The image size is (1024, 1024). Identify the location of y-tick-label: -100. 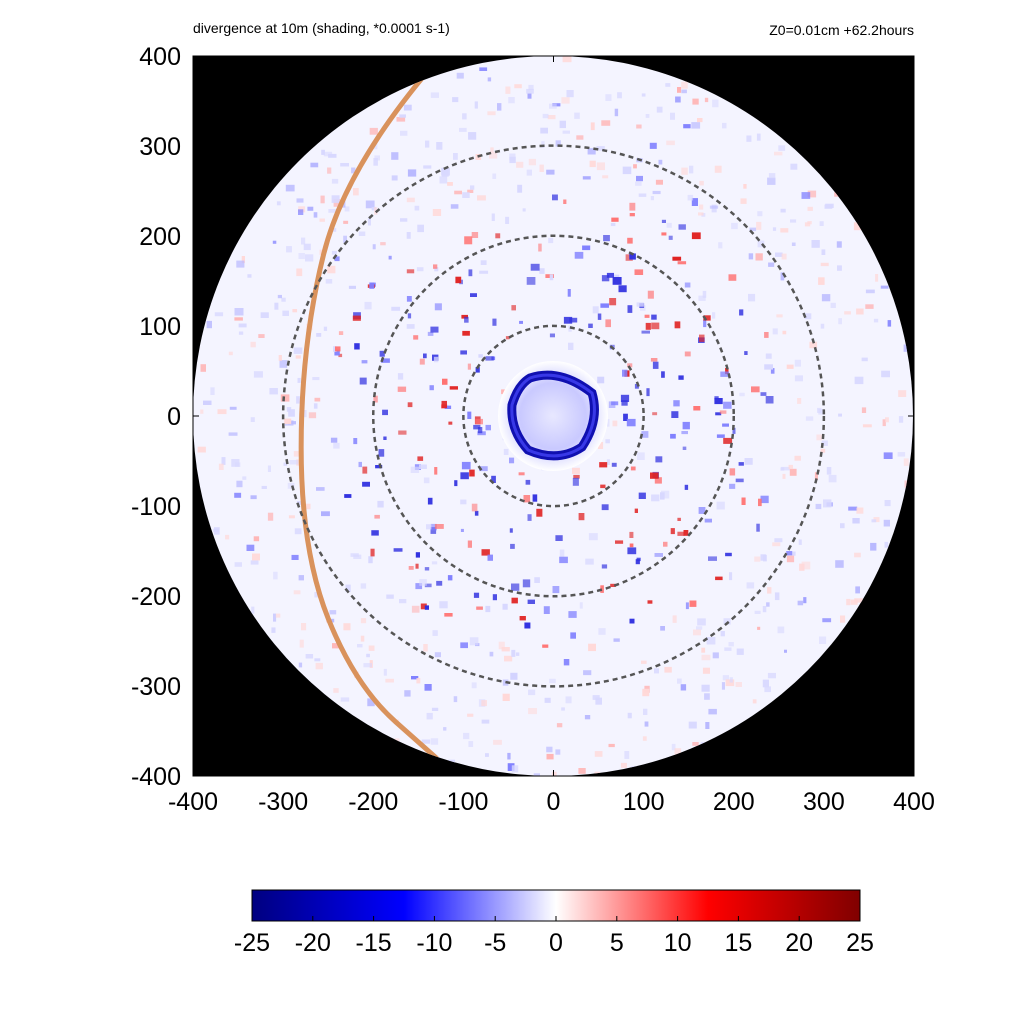
(156, 507).